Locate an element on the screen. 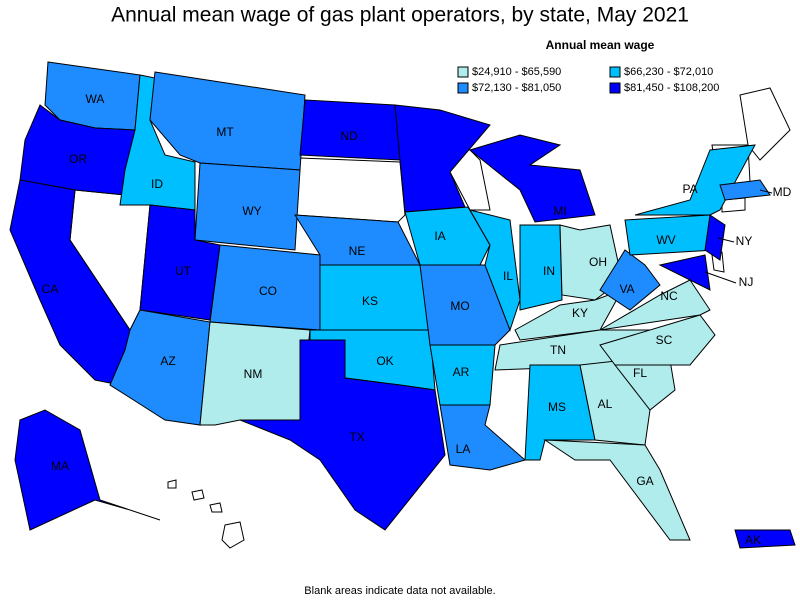 The width and height of the screenshot is (800, 600). legend-label: $72,130 - $81,050 is located at coordinates (516, 88).